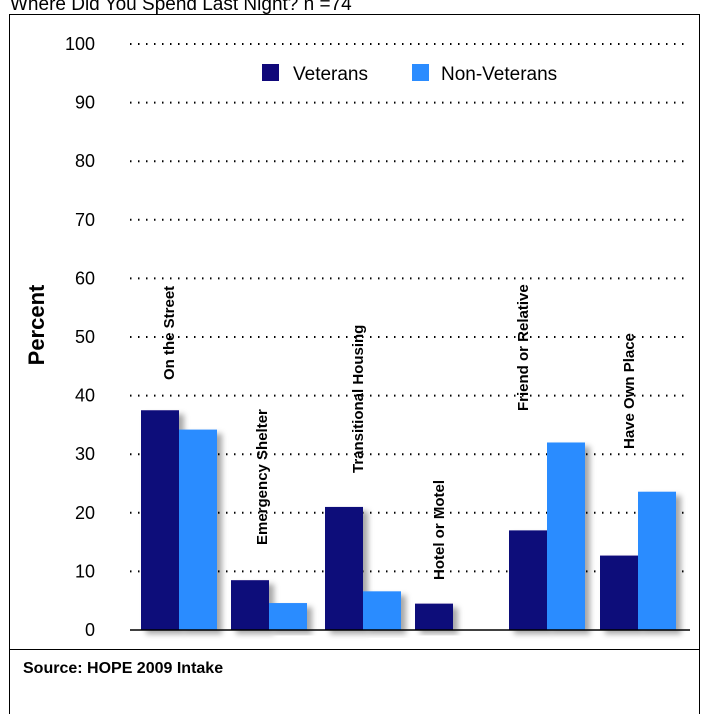  I want to click on y-tick-label: 60, so click(85, 278).